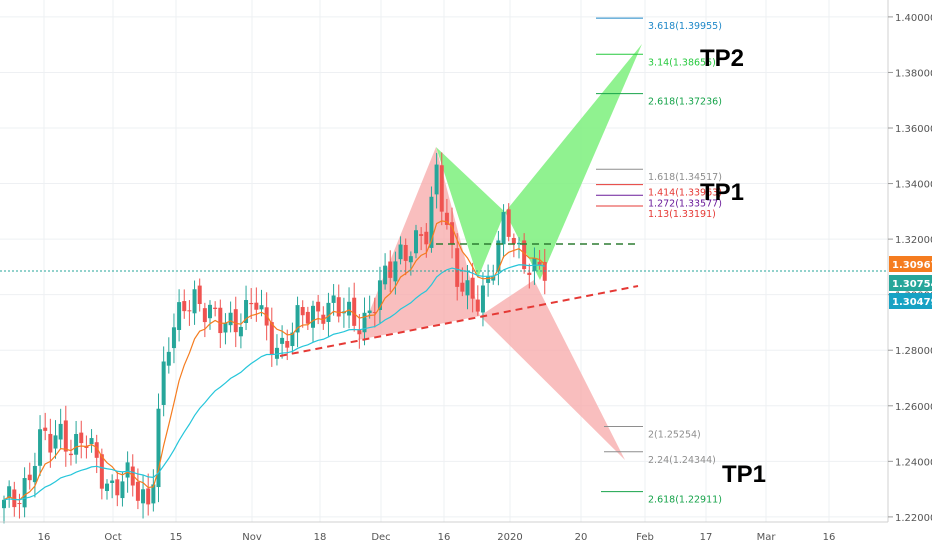 The image size is (932, 550). What do you see at coordinates (437, 537) in the screenshot?
I see `time-axis: 16 Oct 15 Nov 18 Dec 16 2020 20 Feb 17 Mar 16` at bounding box center [437, 537].